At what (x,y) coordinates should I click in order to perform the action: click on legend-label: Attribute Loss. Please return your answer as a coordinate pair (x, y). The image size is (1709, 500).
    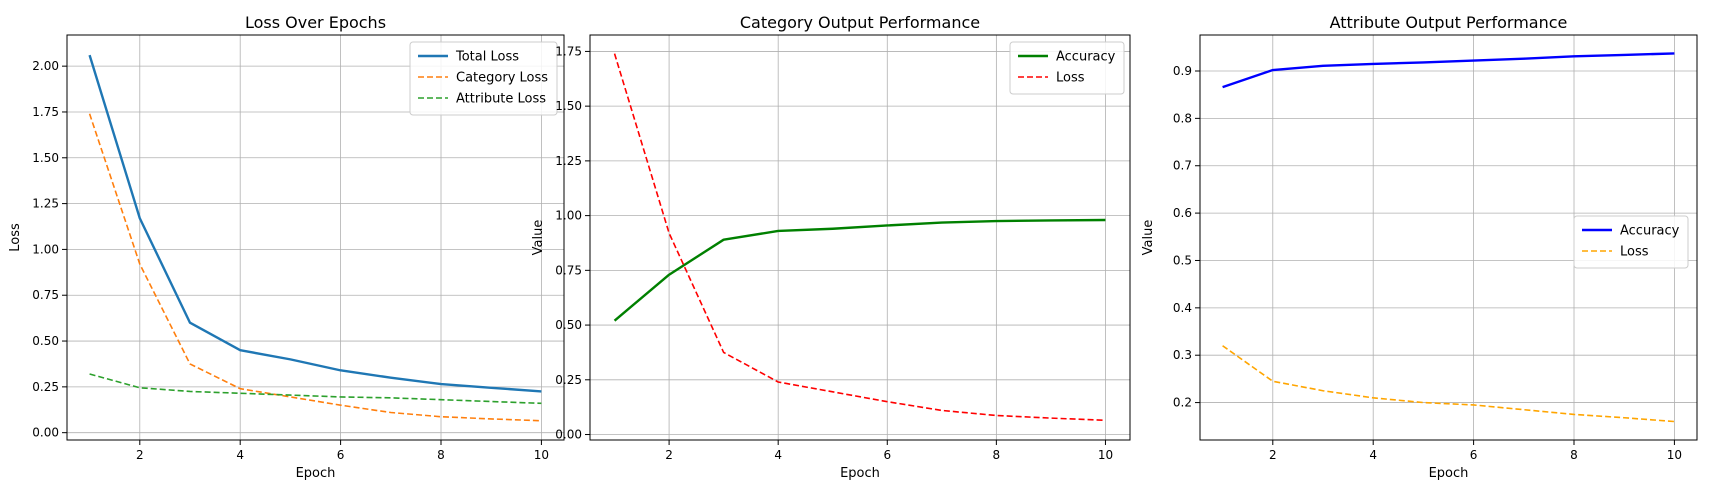
    Looking at the image, I should click on (501, 99).